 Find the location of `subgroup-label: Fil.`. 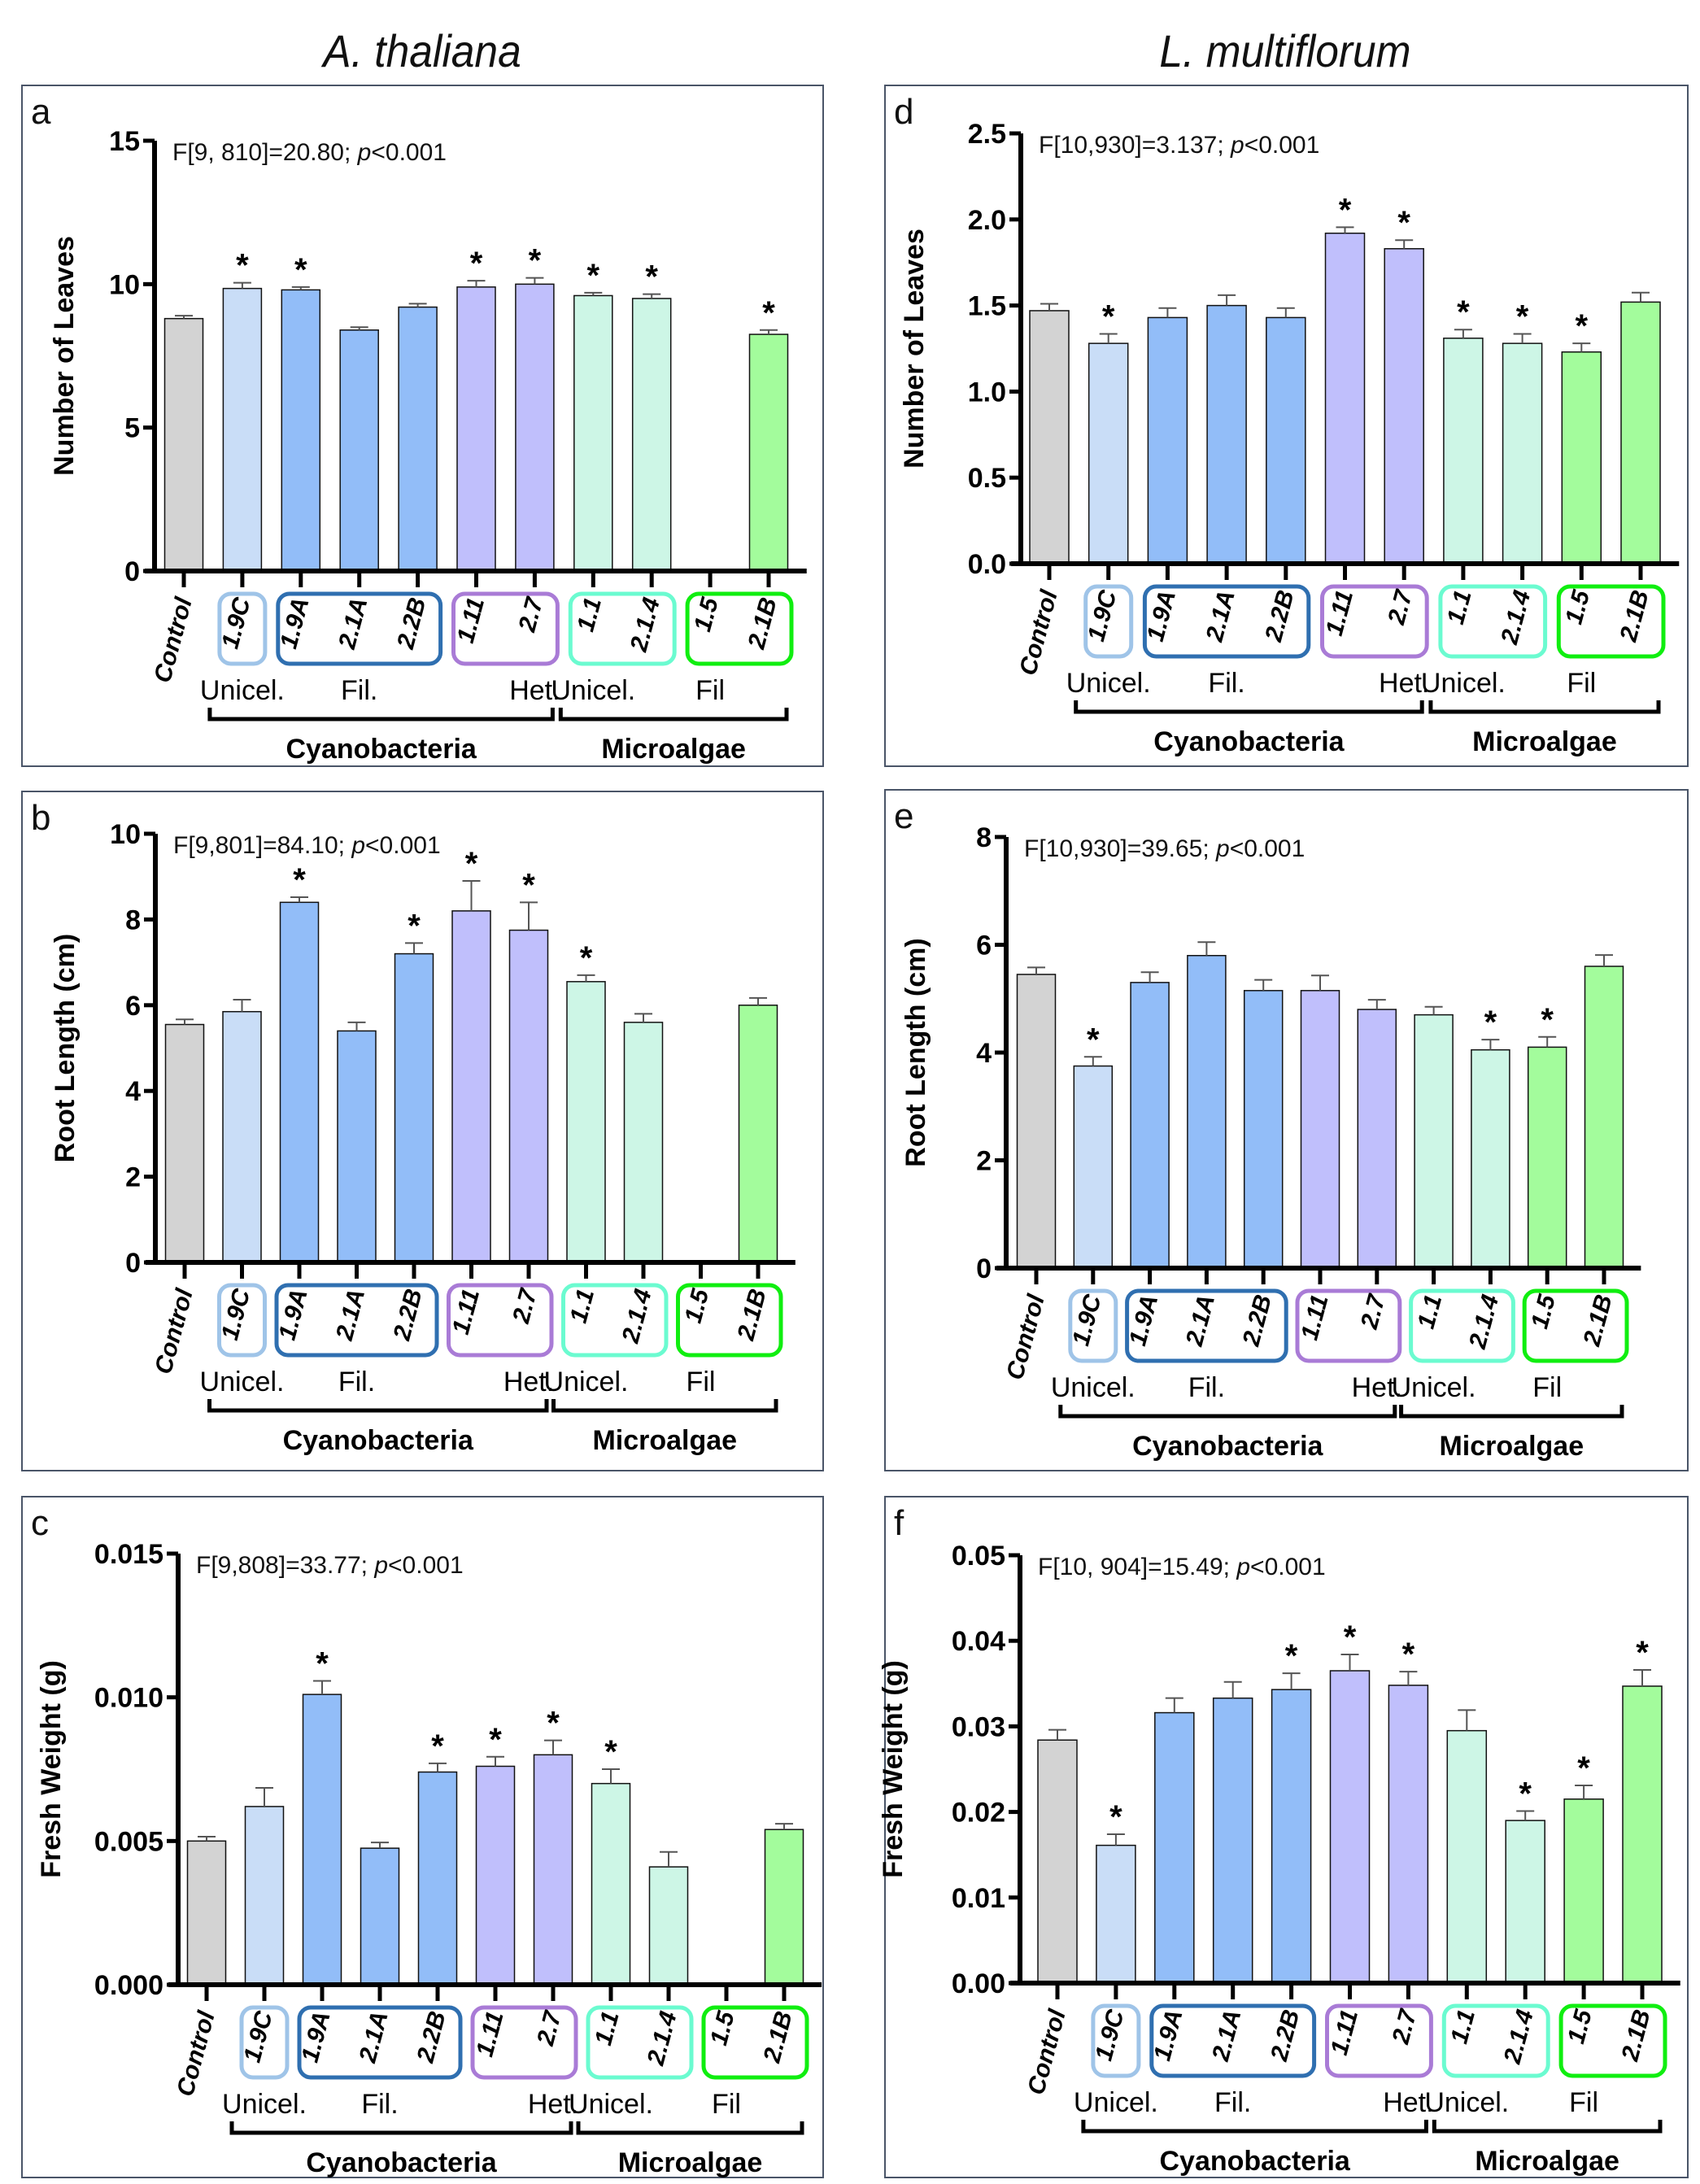

subgroup-label: Fil. is located at coordinates (1226, 684).